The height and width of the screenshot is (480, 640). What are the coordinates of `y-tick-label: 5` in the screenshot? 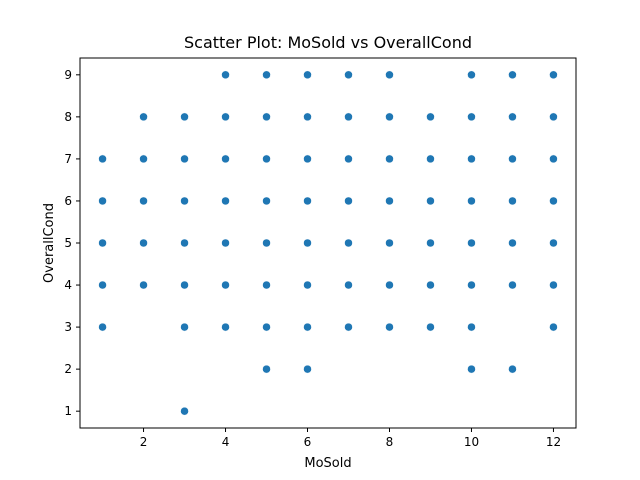 It's located at (68, 243).